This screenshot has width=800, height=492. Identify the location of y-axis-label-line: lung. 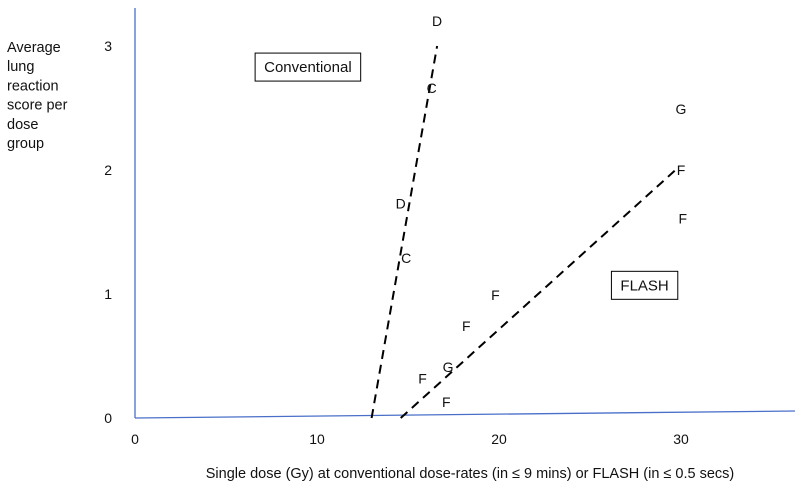
(20, 67).